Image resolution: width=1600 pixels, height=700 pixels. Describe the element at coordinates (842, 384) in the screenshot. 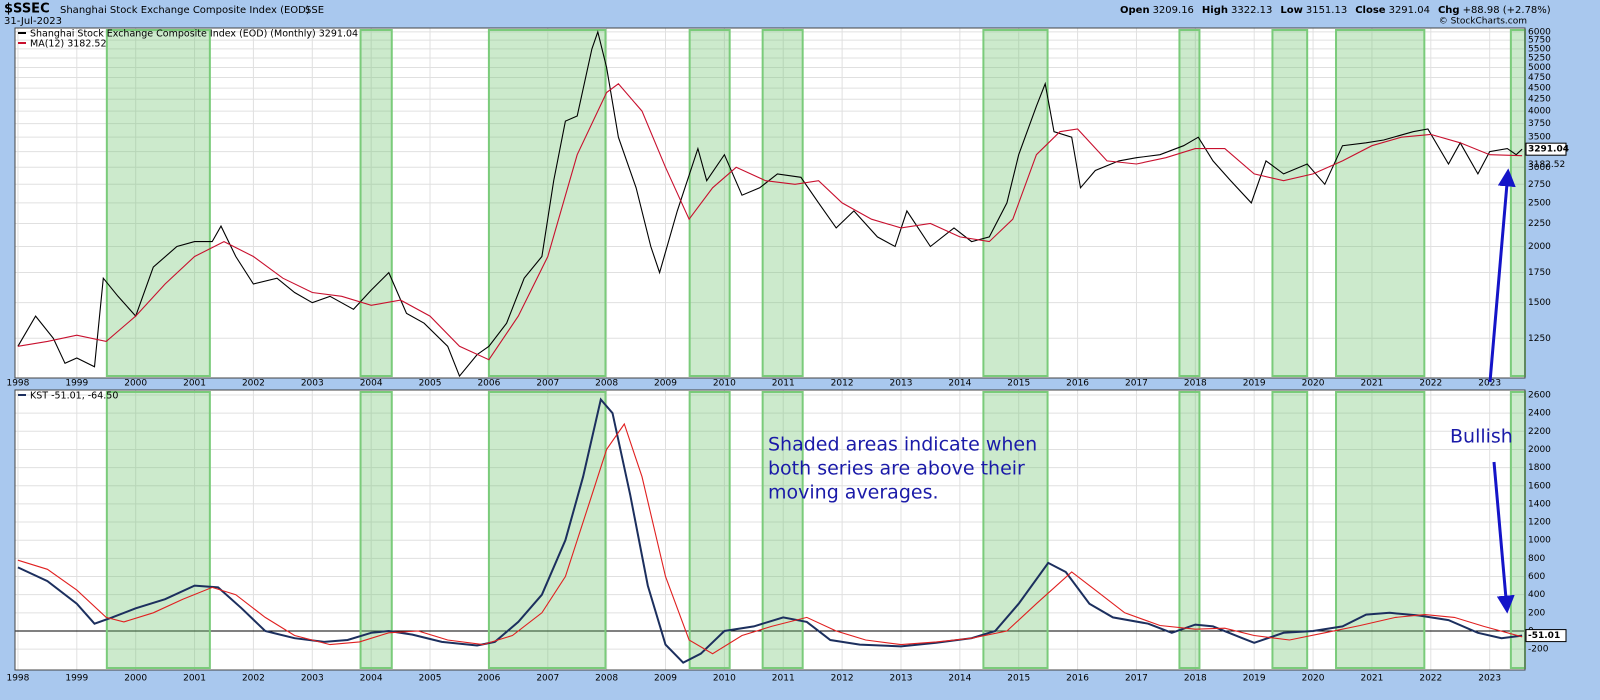

I see `x-tick-label: 2012` at that location.